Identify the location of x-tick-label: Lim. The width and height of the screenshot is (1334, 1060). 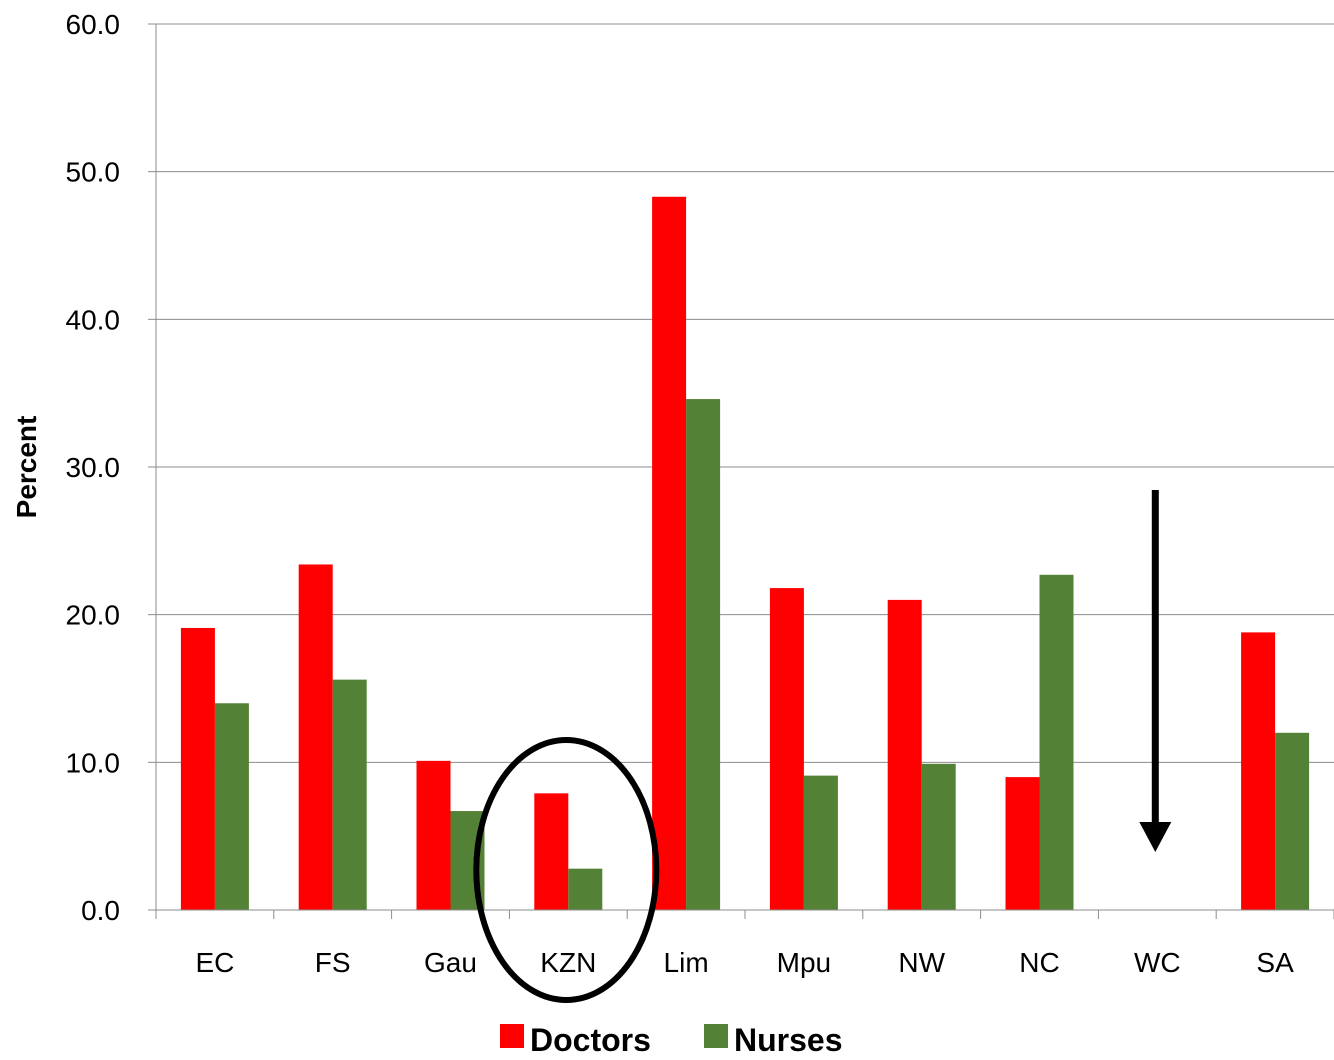
(686, 962).